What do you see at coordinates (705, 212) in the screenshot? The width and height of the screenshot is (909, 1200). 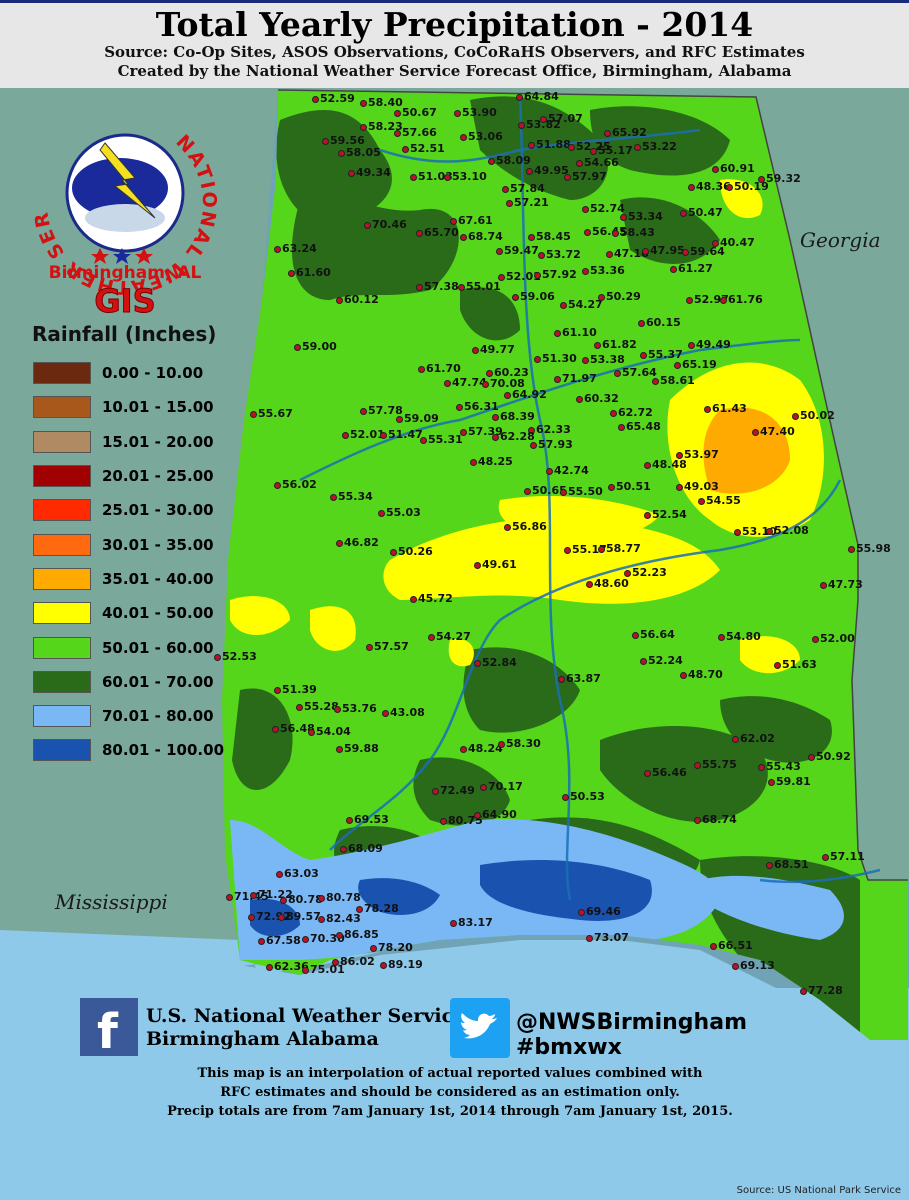 I see `station-value: 50.47` at bounding box center [705, 212].